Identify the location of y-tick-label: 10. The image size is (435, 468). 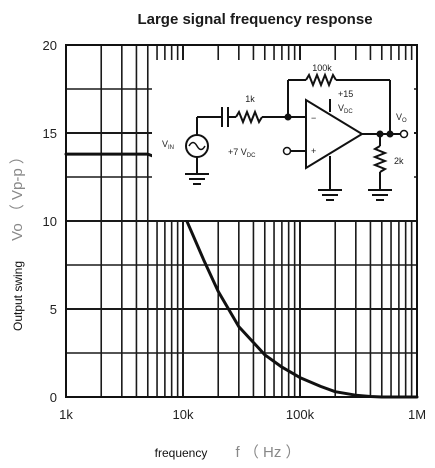
(50, 221).